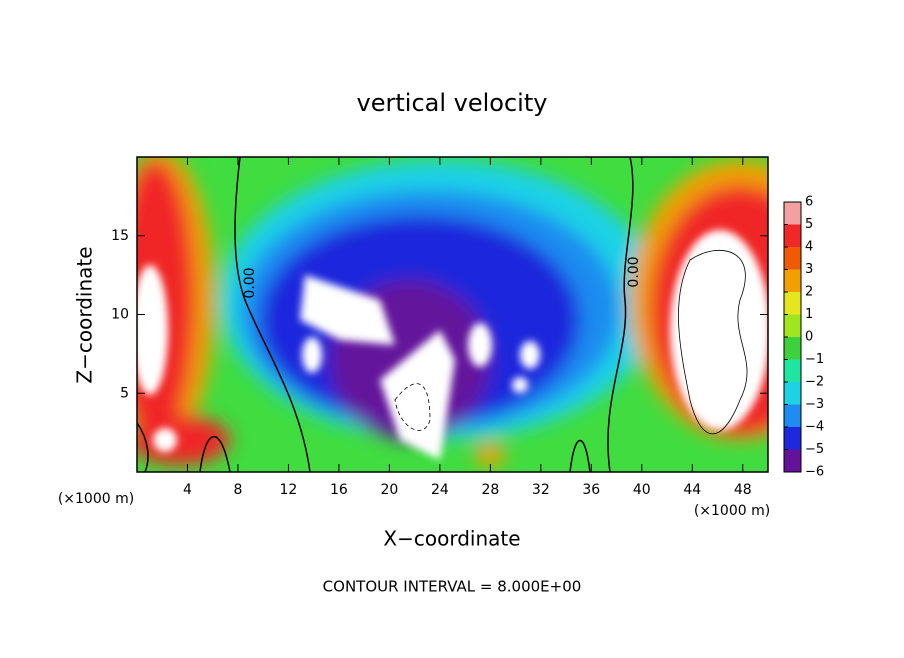 Image resolution: width=904 pixels, height=658 pixels. I want to click on colorbar-tick-label: −6, so click(814, 472).